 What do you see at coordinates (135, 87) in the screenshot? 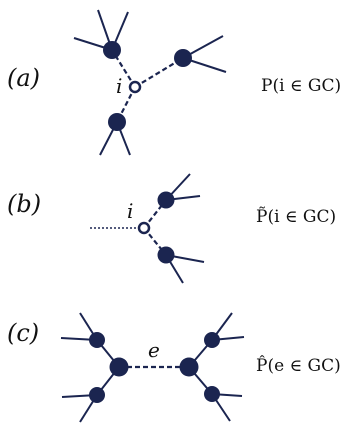
I see `panel-a-center-node` at bounding box center [135, 87].